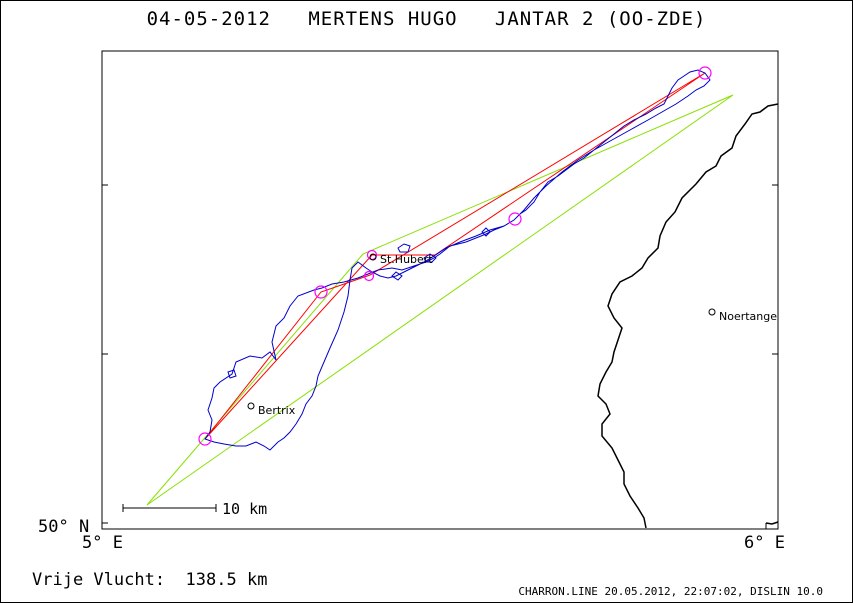  Describe the element at coordinates (373, 257) in the screenshot. I see `place-dot-st-hubert` at that location.